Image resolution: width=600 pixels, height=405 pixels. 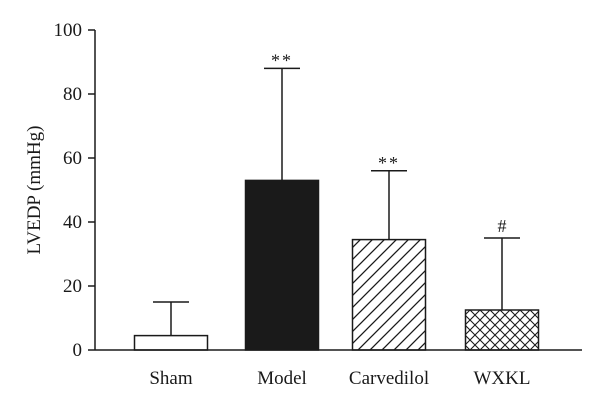 What do you see at coordinates (282, 265) in the screenshot?
I see `bar-model` at bounding box center [282, 265].